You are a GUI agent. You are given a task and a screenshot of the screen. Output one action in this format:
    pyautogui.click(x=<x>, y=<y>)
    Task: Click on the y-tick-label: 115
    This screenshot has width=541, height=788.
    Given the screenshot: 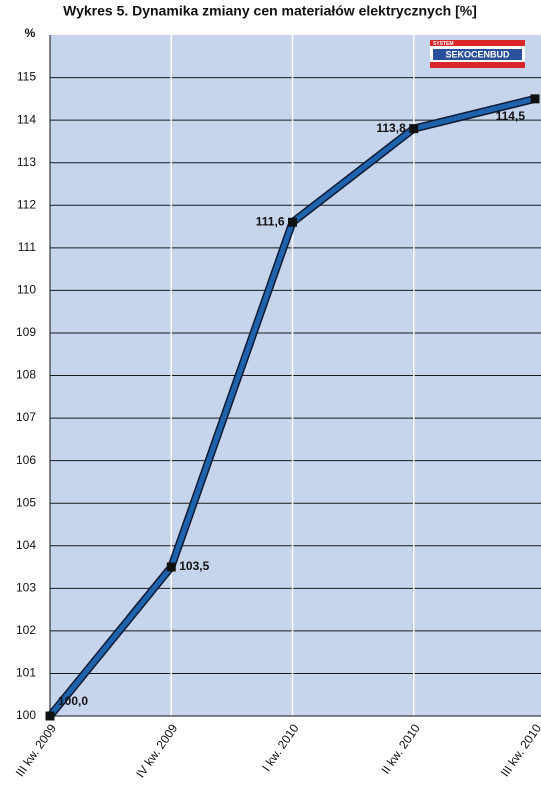 What is the action you would take?
    pyautogui.click(x=26, y=77)
    